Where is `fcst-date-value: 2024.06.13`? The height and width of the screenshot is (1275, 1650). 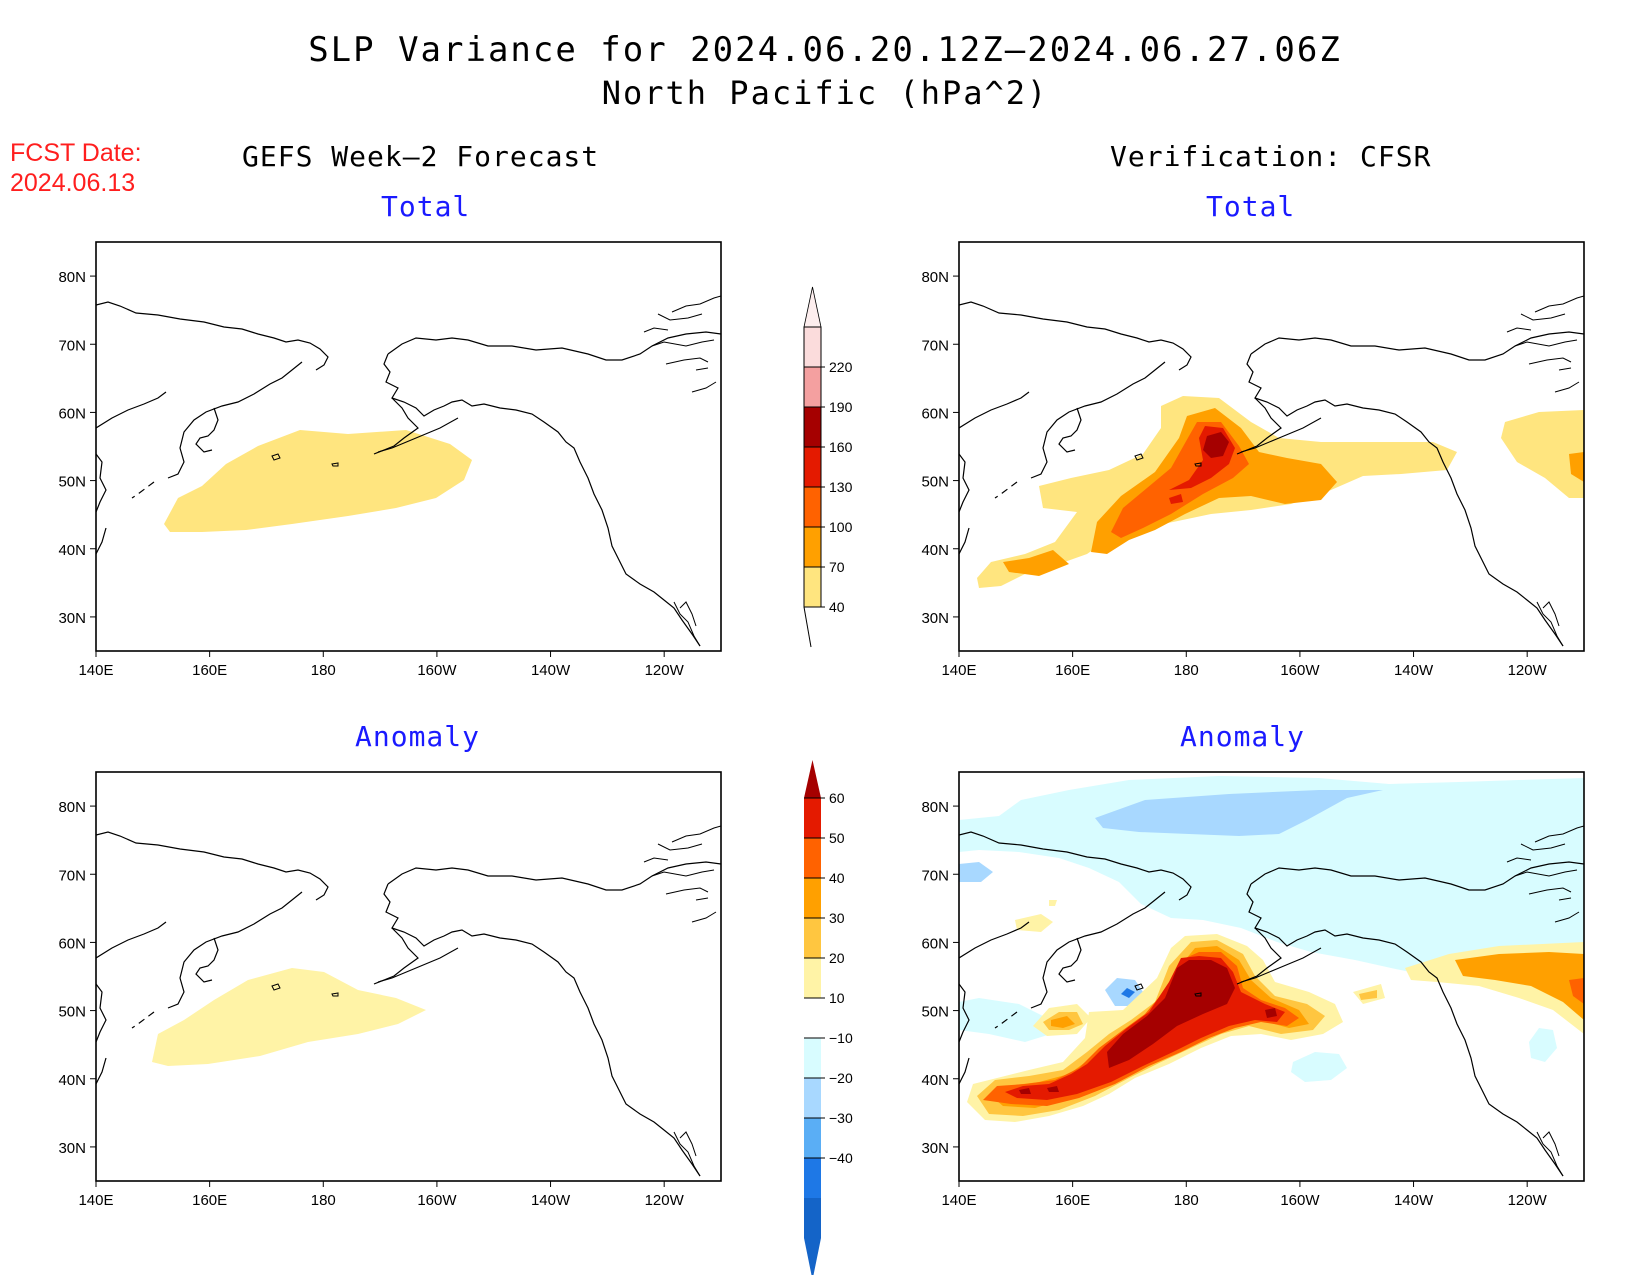 fcst-date-value: 2024.06.13 is located at coordinates (73, 183).